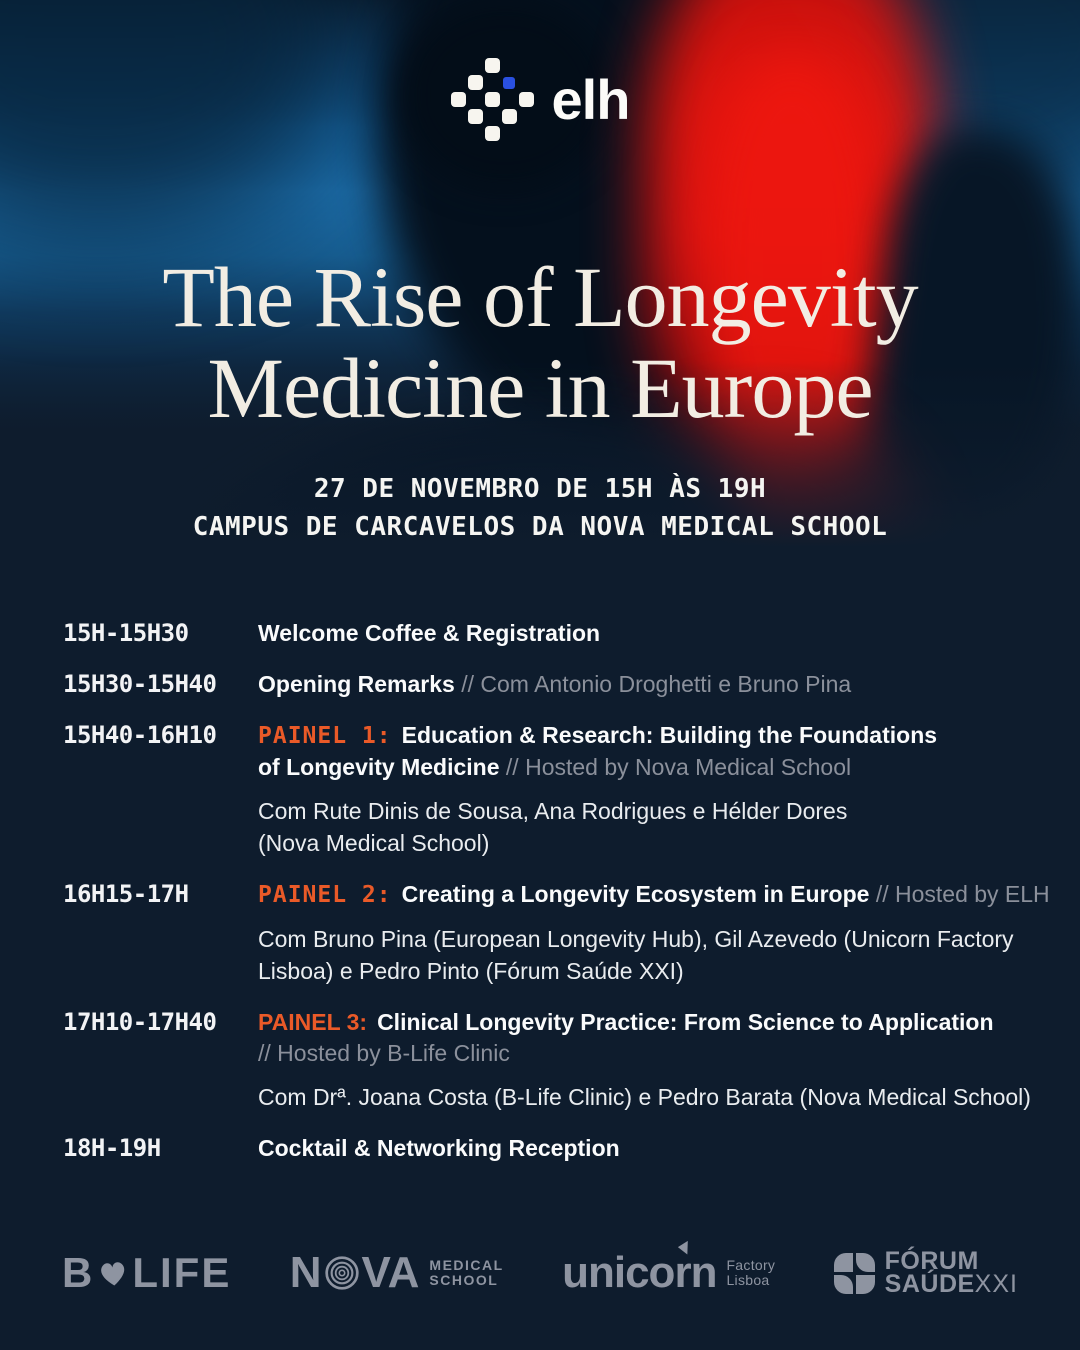  I want to click on partner-logos: B LIFE N VA, so click(540, 1268).